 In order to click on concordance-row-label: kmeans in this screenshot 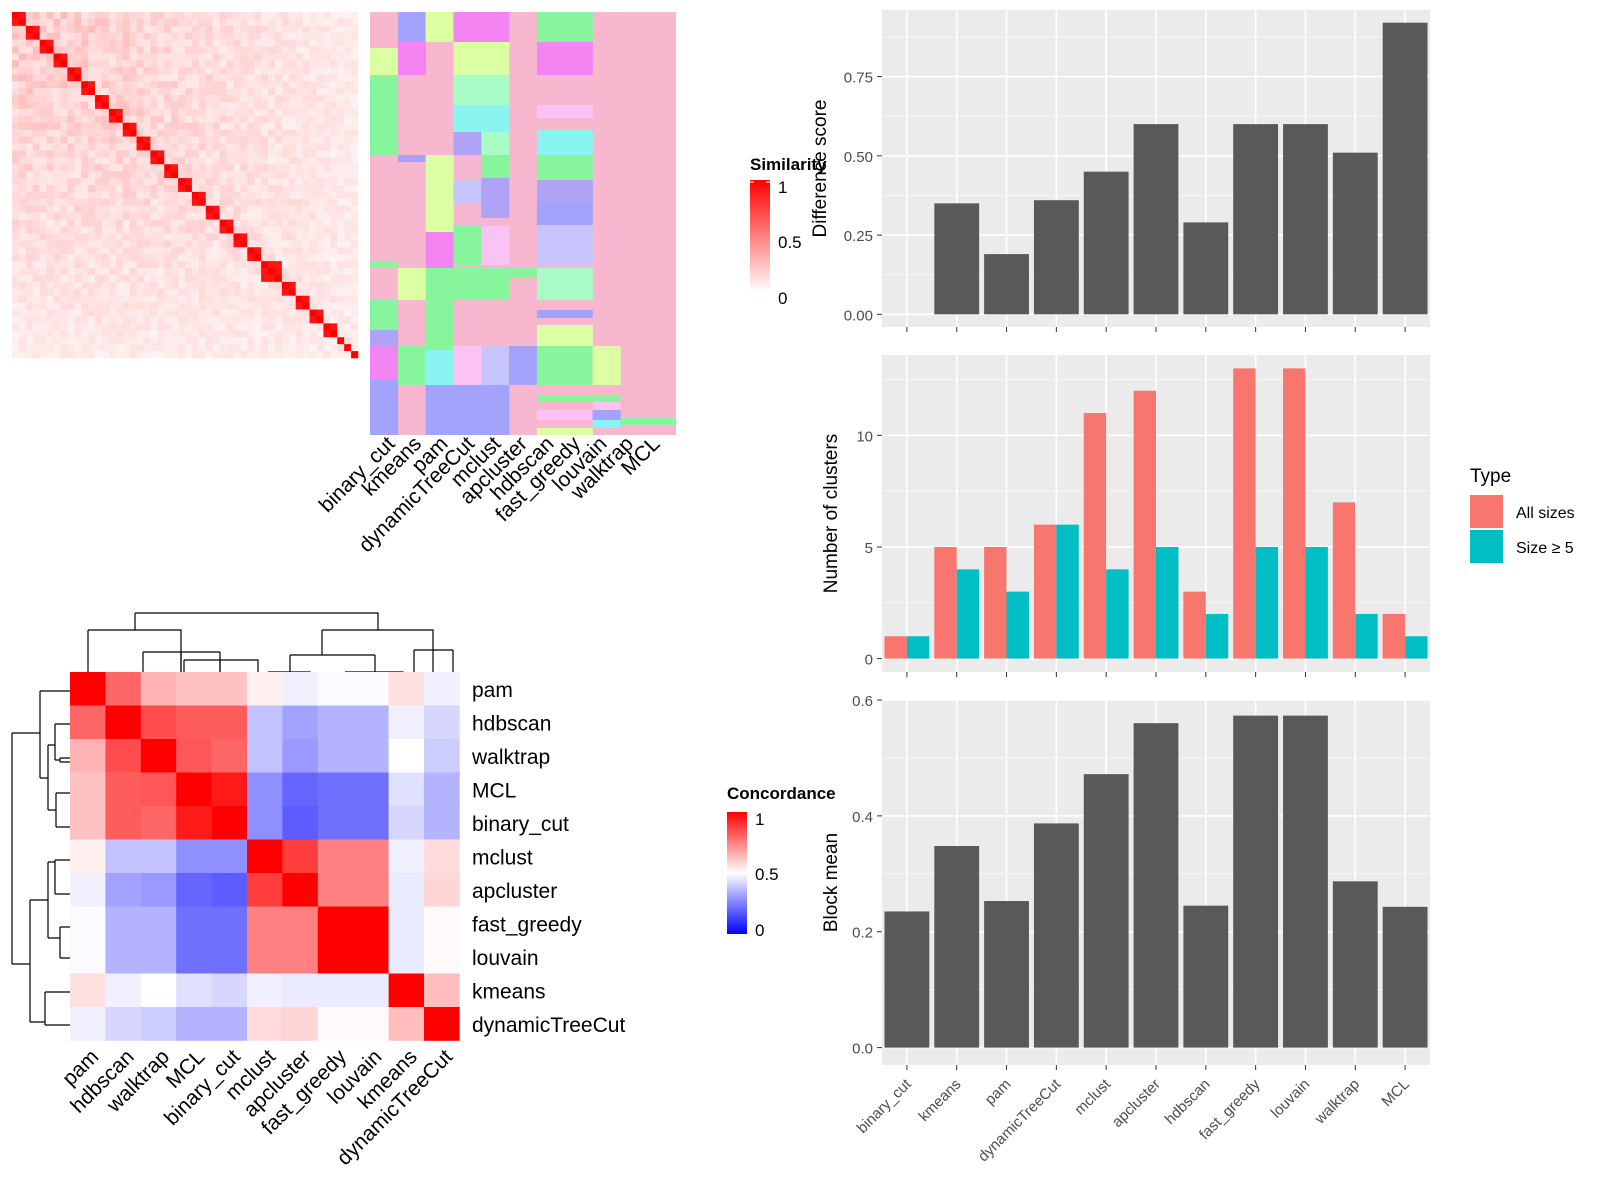, I will do `click(509, 991)`.